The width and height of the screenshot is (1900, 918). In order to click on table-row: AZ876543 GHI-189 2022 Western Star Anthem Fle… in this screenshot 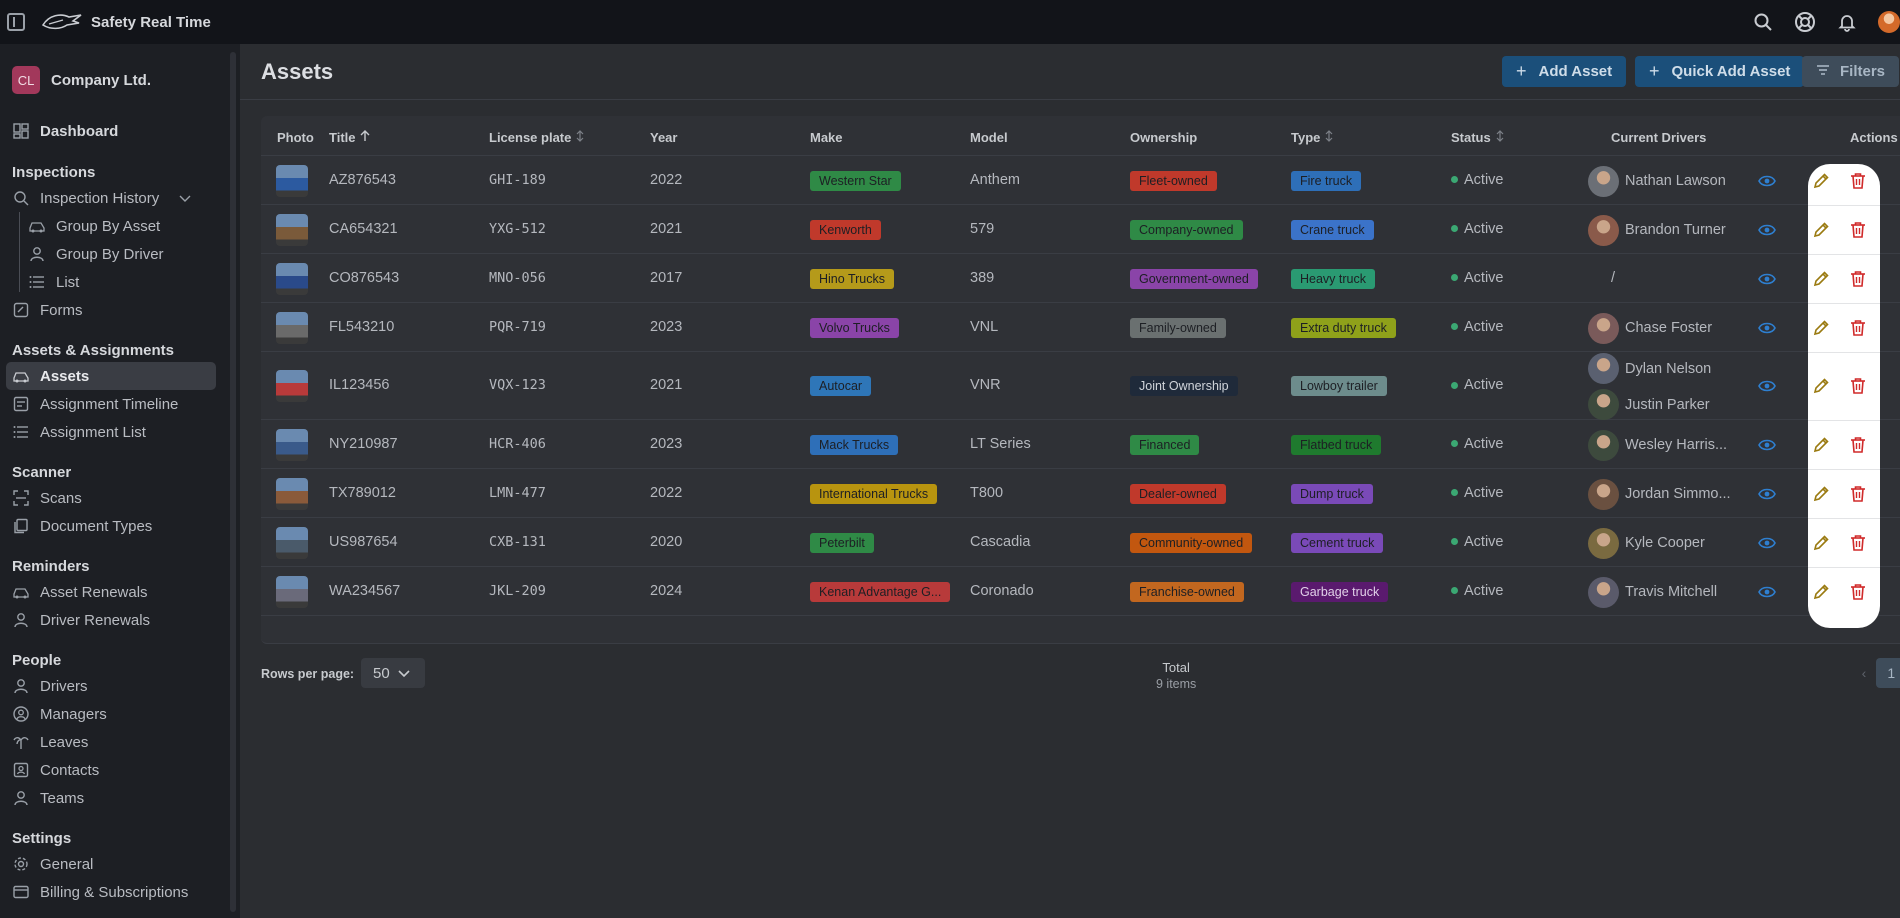, I will do `click(1080, 180)`.